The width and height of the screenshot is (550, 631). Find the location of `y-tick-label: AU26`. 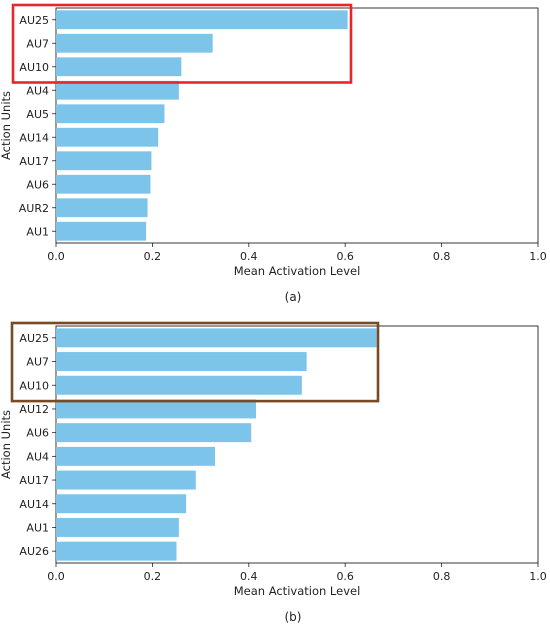

y-tick-label: AU26 is located at coordinates (34, 551).